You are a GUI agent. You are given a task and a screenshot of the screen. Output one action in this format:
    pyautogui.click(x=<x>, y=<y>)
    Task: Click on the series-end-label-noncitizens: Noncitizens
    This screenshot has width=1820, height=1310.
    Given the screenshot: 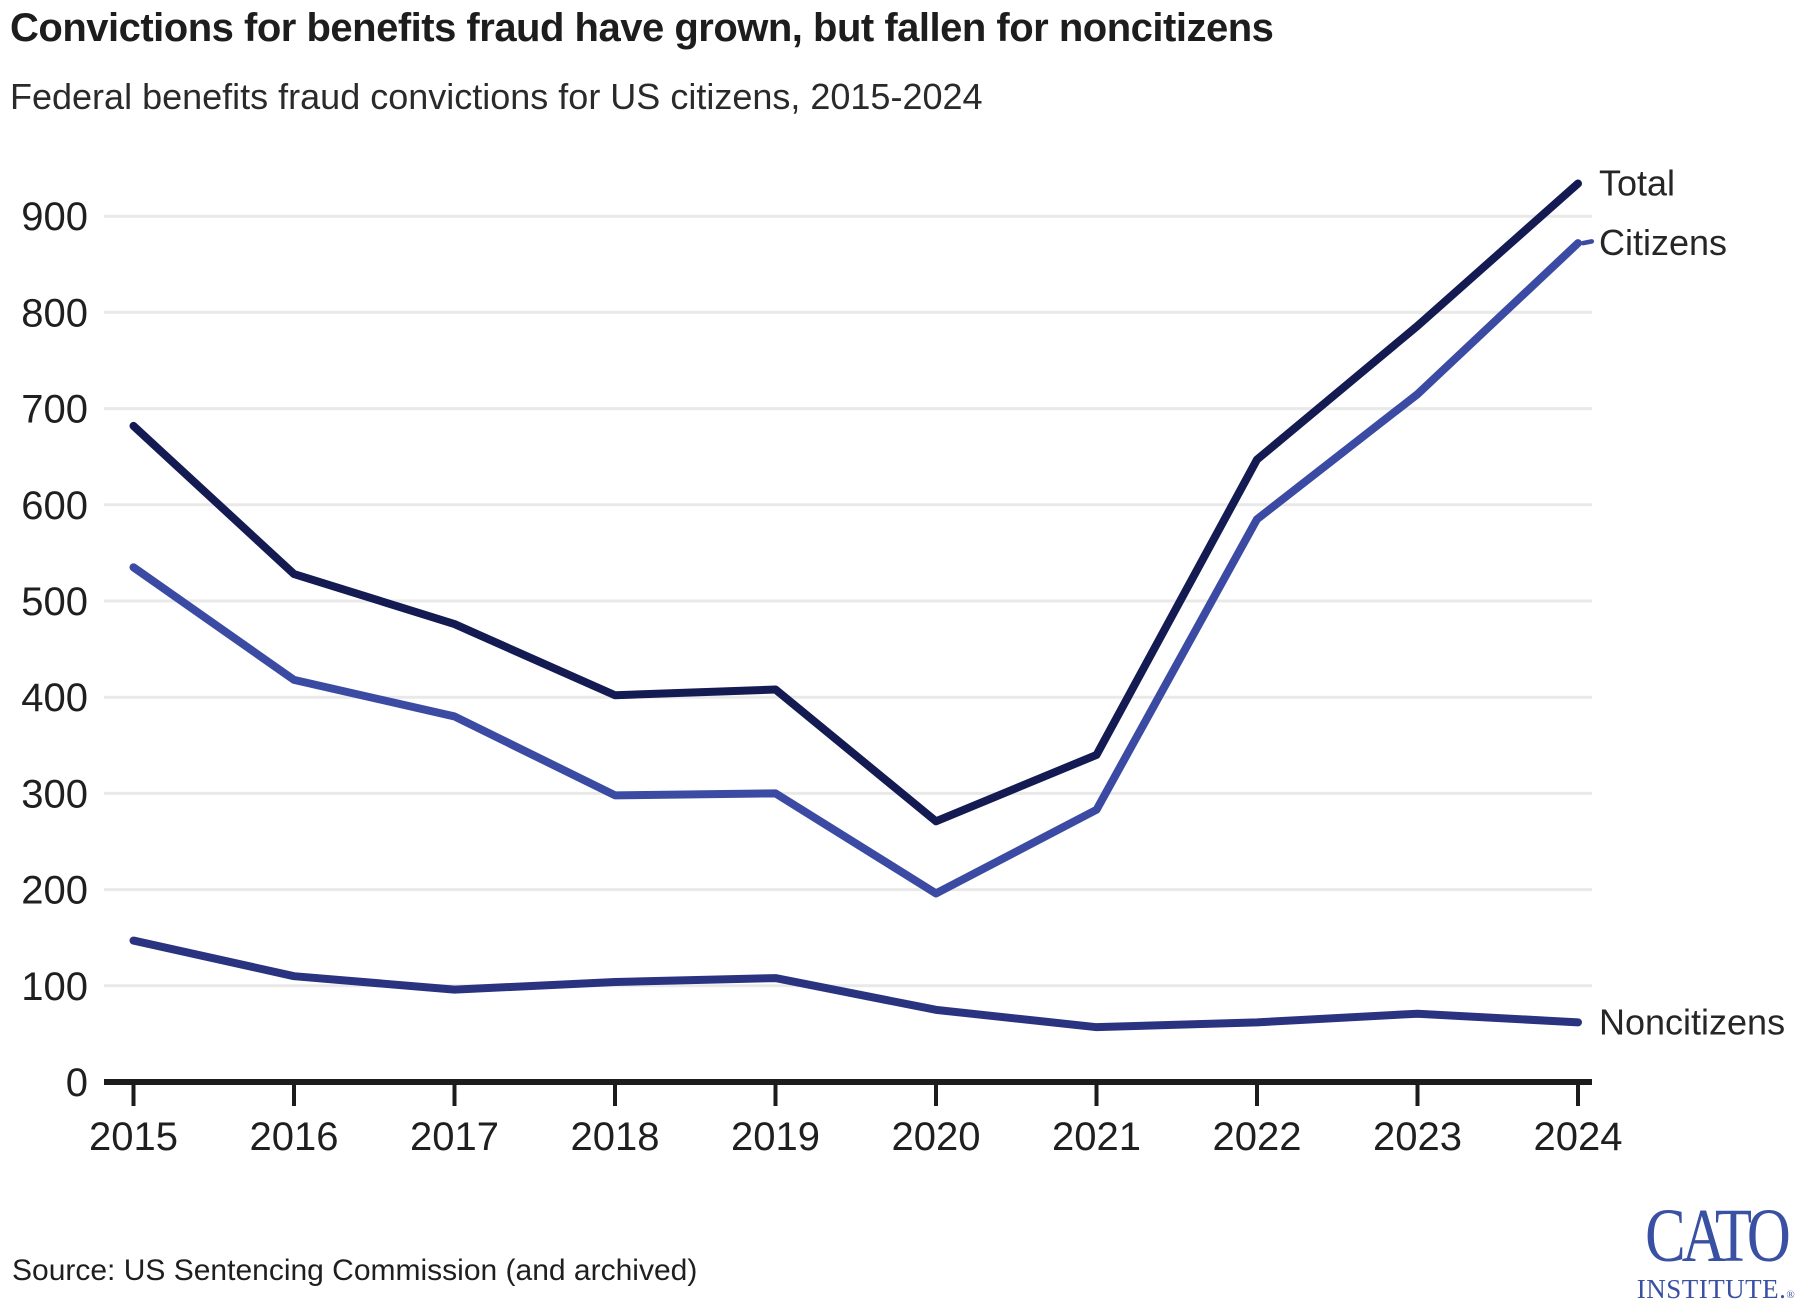 What is the action you would take?
    pyautogui.click(x=1692, y=1021)
    